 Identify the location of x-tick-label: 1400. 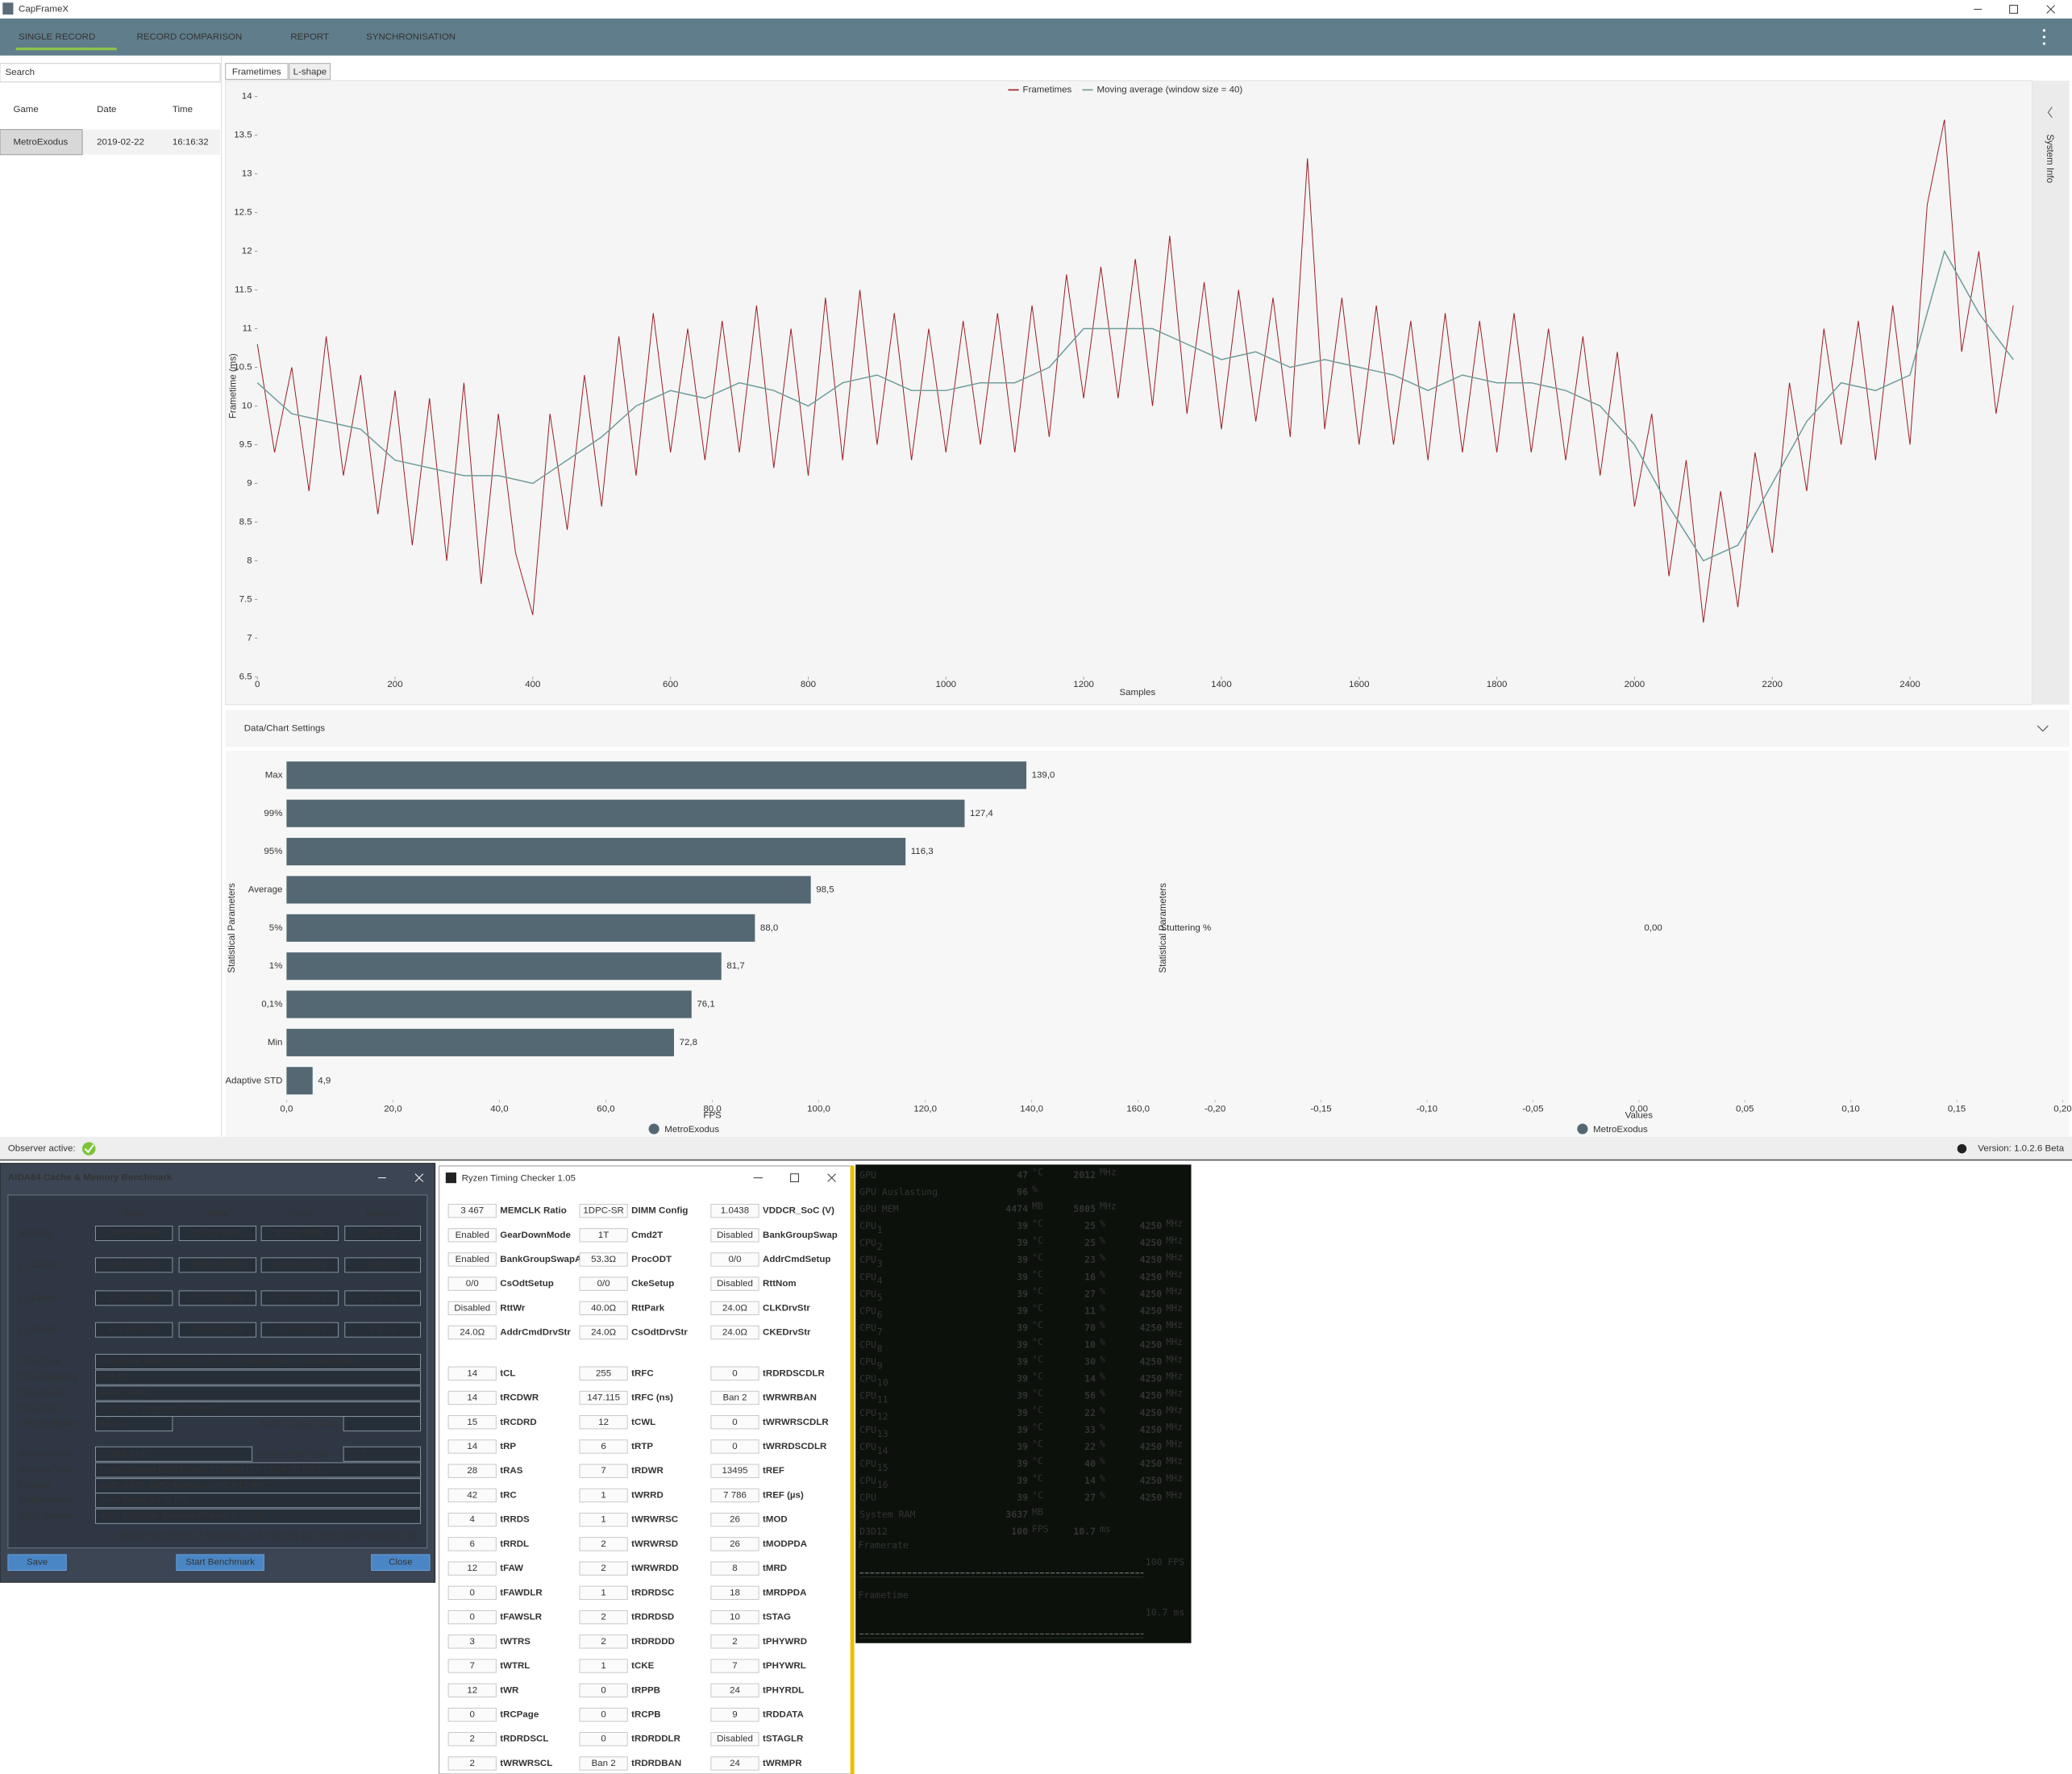
(1221, 684).